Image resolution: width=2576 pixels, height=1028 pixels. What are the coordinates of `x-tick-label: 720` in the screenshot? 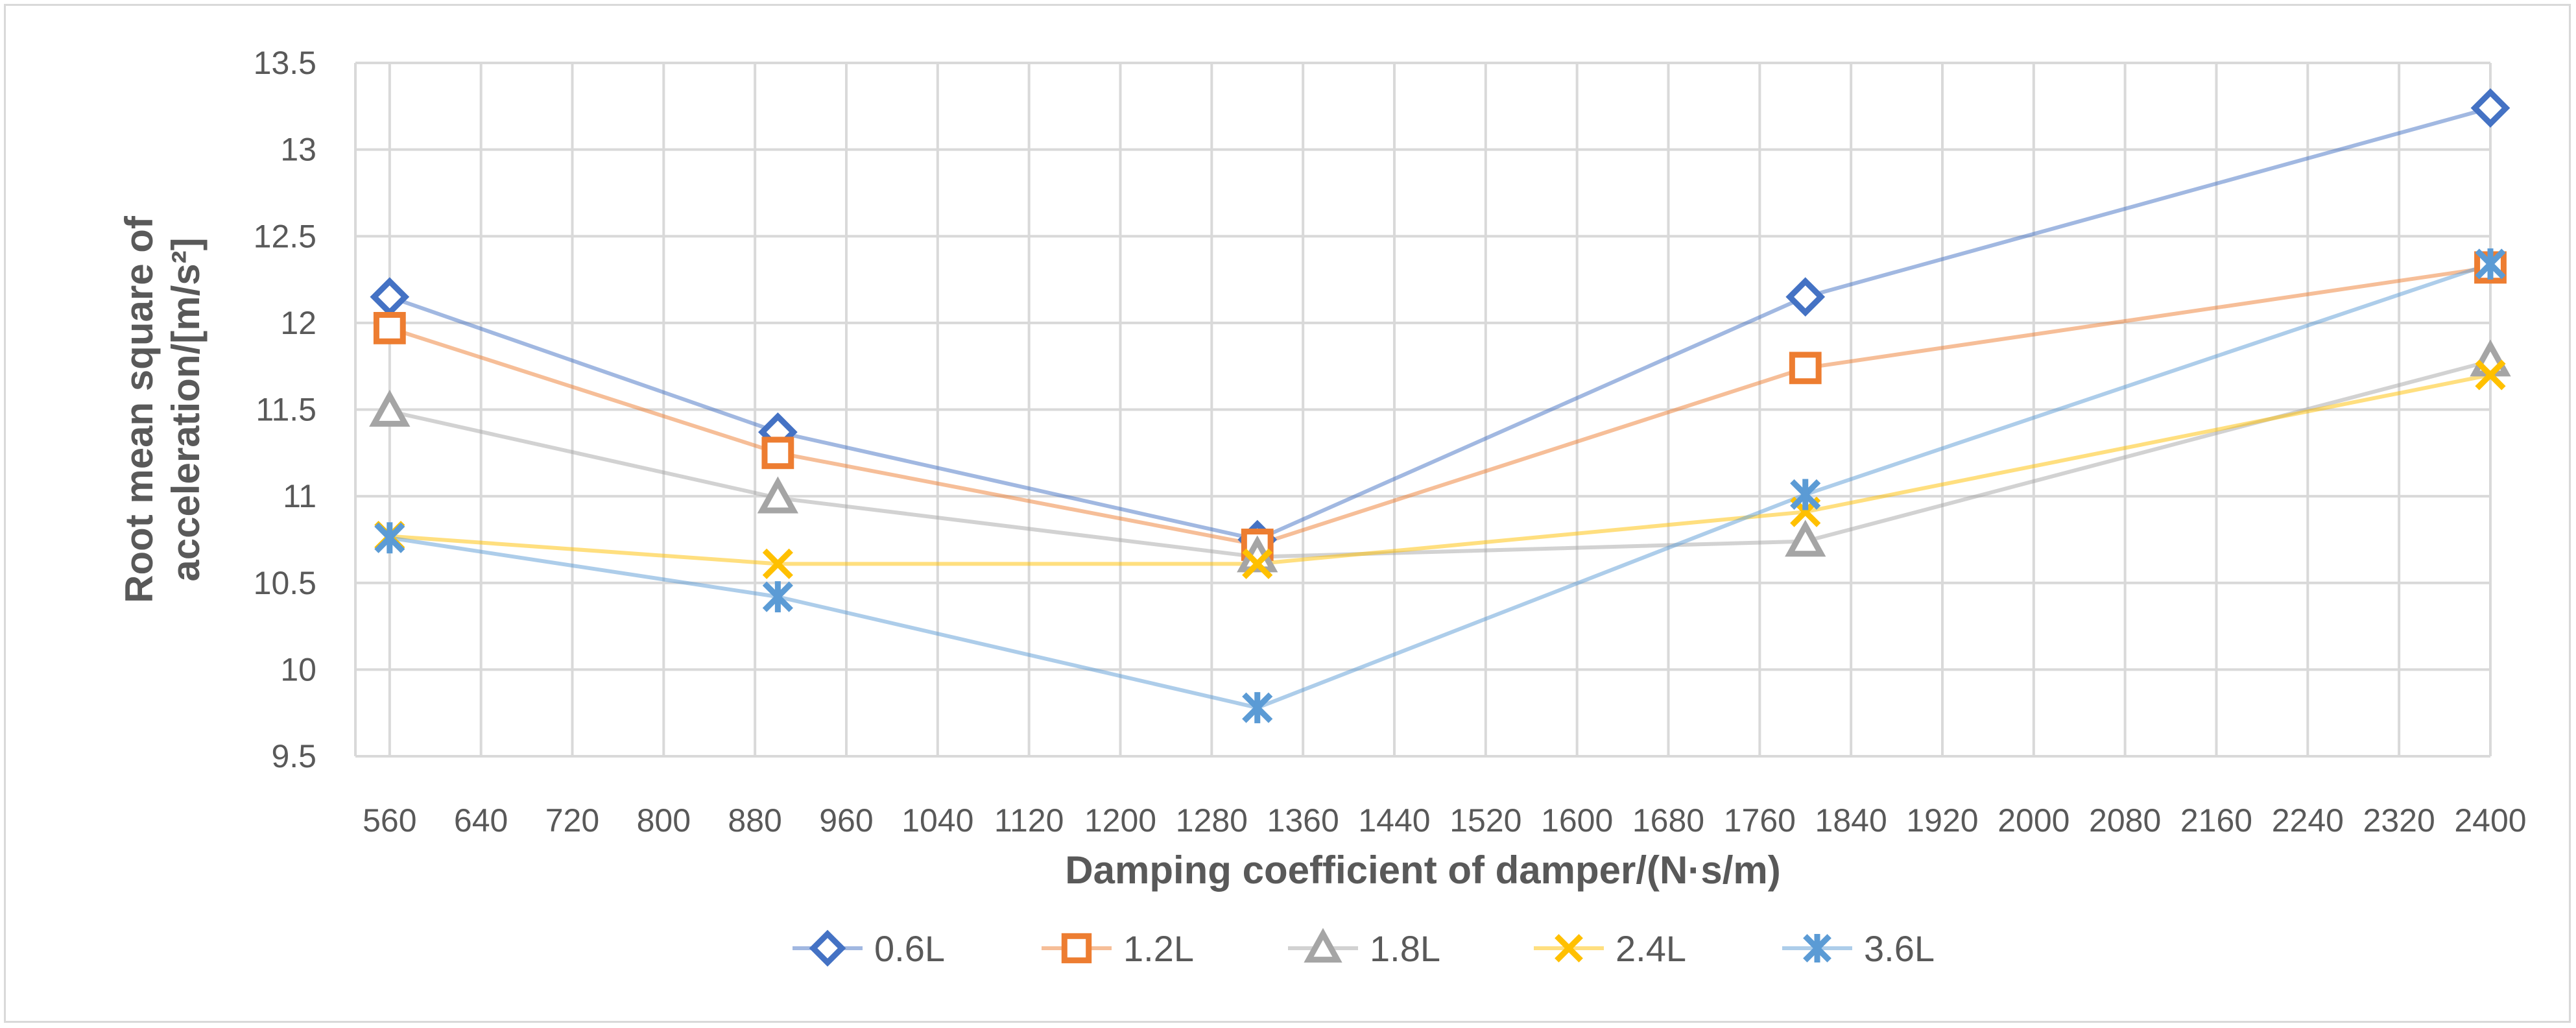 It's located at (572, 820).